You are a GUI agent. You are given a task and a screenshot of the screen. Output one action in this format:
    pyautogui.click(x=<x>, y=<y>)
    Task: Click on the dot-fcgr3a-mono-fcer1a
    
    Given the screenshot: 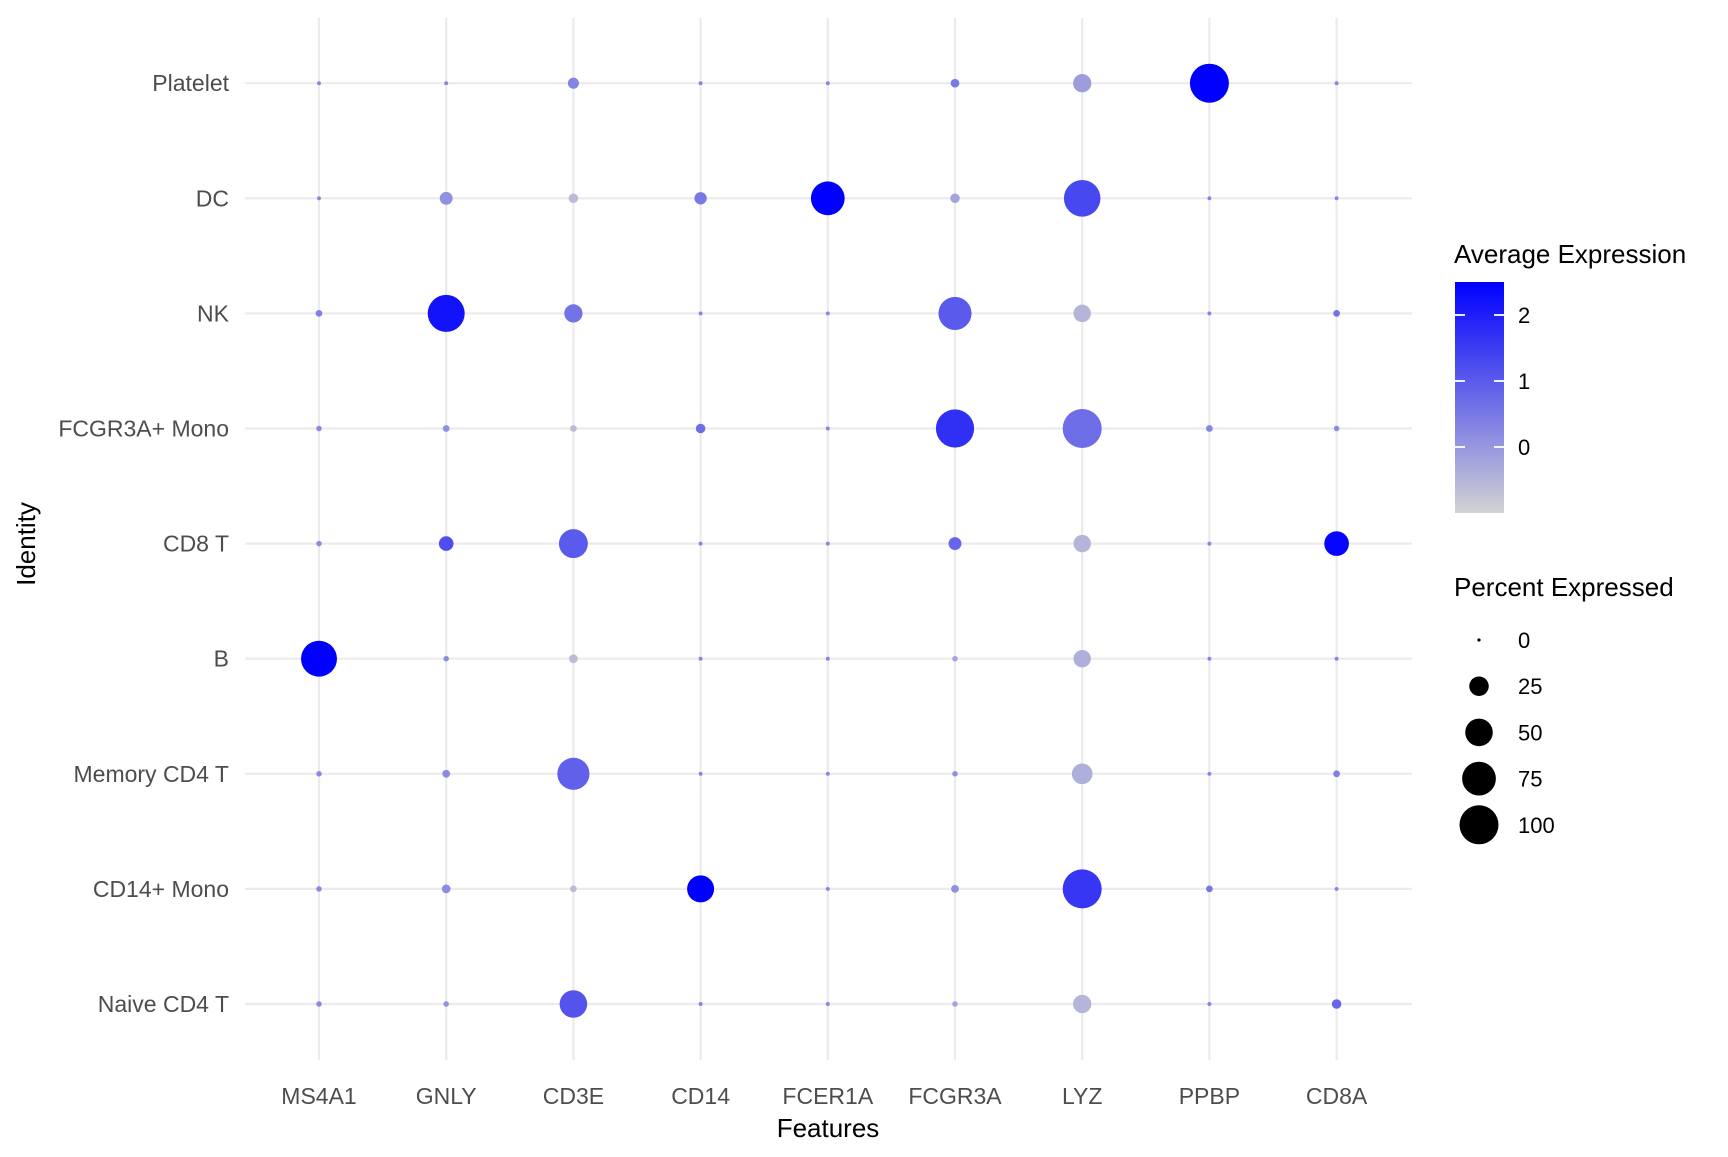 What is the action you would take?
    pyautogui.click(x=827, y=428)
    